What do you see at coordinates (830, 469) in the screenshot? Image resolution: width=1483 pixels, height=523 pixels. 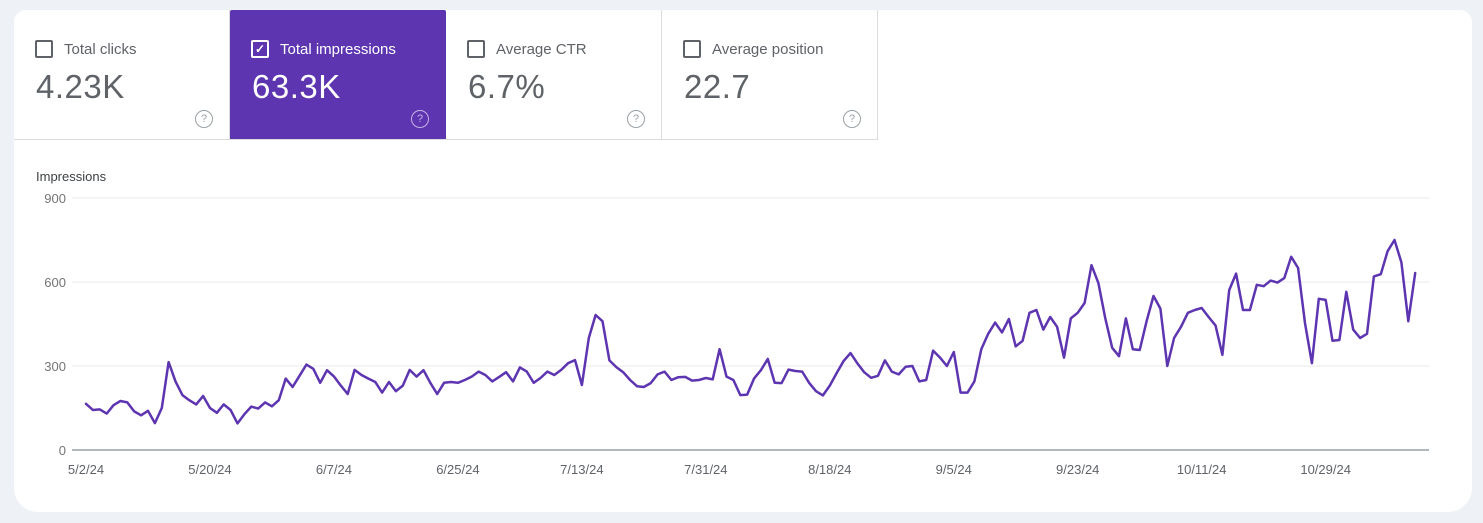 I see `x-tick-label: 8/18/24` at bounding box center [830, 469].